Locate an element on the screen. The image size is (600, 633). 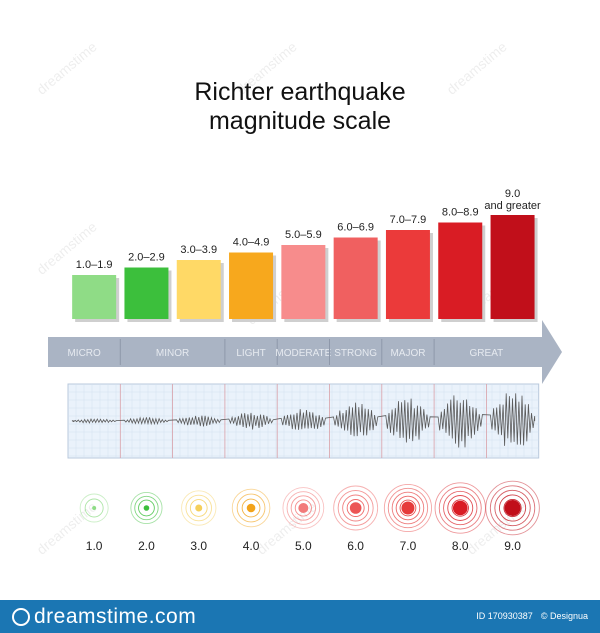
scale-arrow is located at coordinates (305, 352).